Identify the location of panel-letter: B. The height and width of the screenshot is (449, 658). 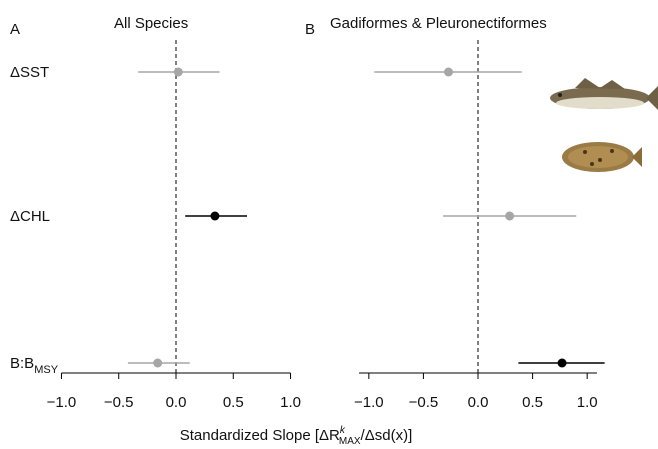
(310, 29).